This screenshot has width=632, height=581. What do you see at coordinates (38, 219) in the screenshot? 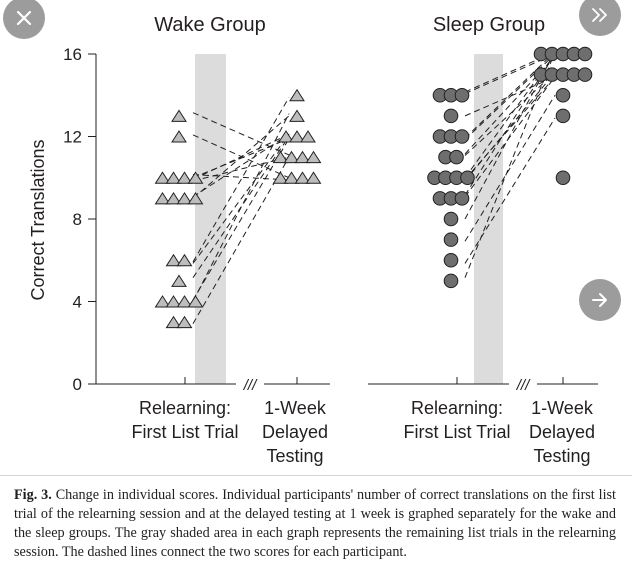
I see `y-axis-label: Correct Translations` at bounding box center [38, 219].